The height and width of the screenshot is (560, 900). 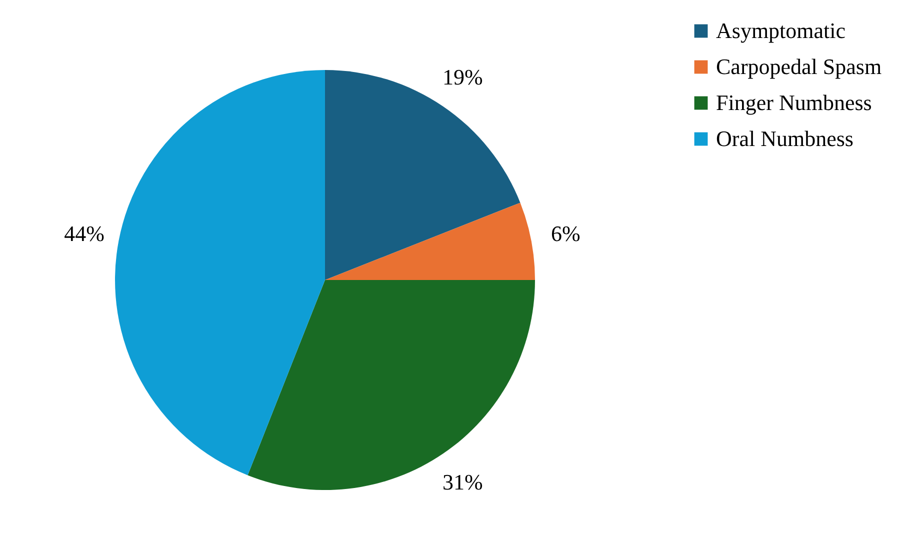 What do you see at coordinates (462, 482) in the screenshot?
I see `data-label: 31%` at bounding box center [462, 482].